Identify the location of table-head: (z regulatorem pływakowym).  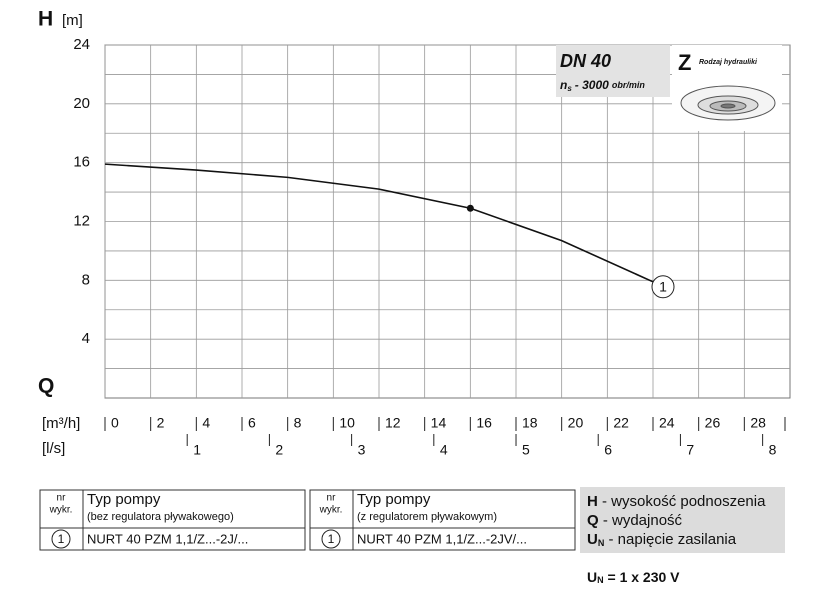
(427, 517).